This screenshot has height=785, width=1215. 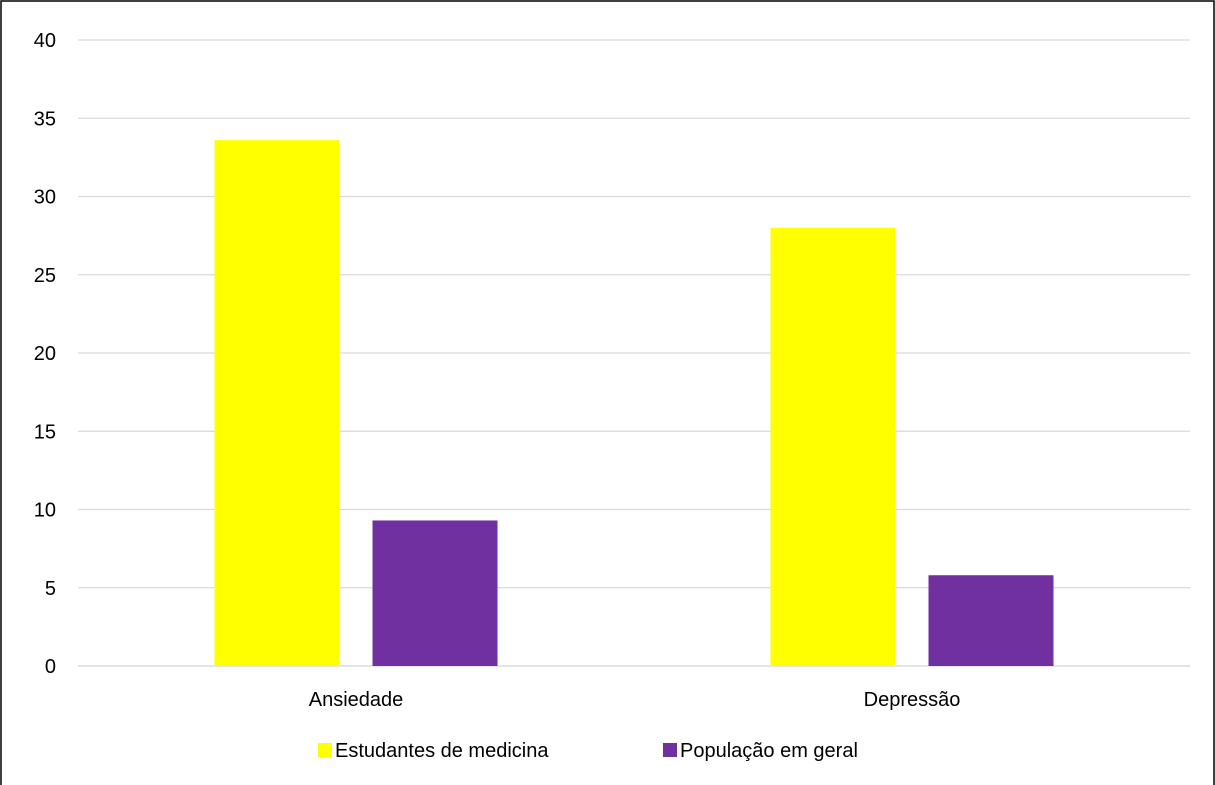 What do you see at coordinates (45, 119) in the screenshot?
I see `y-tick-label: 35` at bounding box center [45, 119].